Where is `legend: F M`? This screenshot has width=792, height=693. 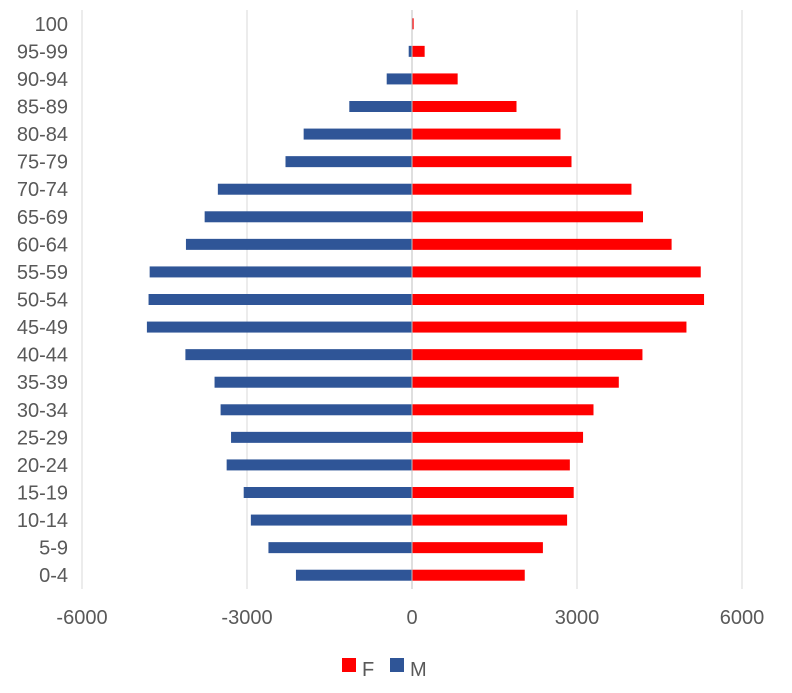
legend: F M is located at coordinates (384, 669).